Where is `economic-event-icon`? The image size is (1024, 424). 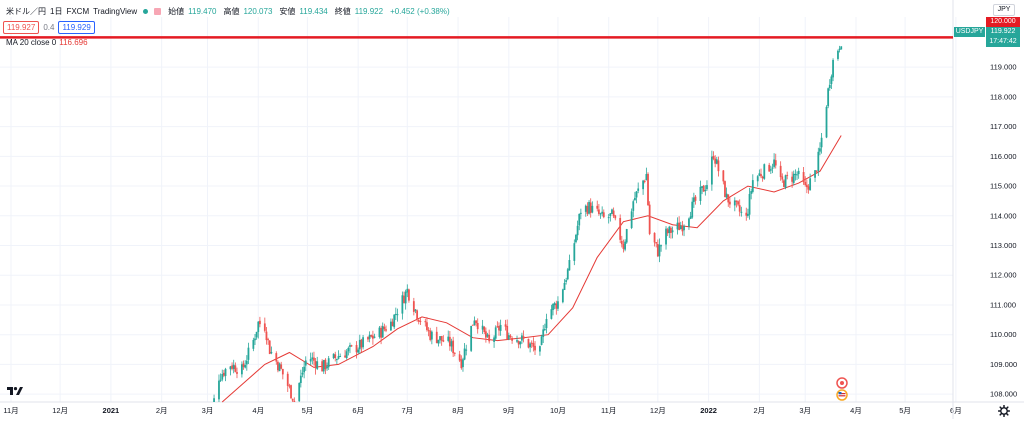 economic-event-icon is located at coordinates (842, 389).